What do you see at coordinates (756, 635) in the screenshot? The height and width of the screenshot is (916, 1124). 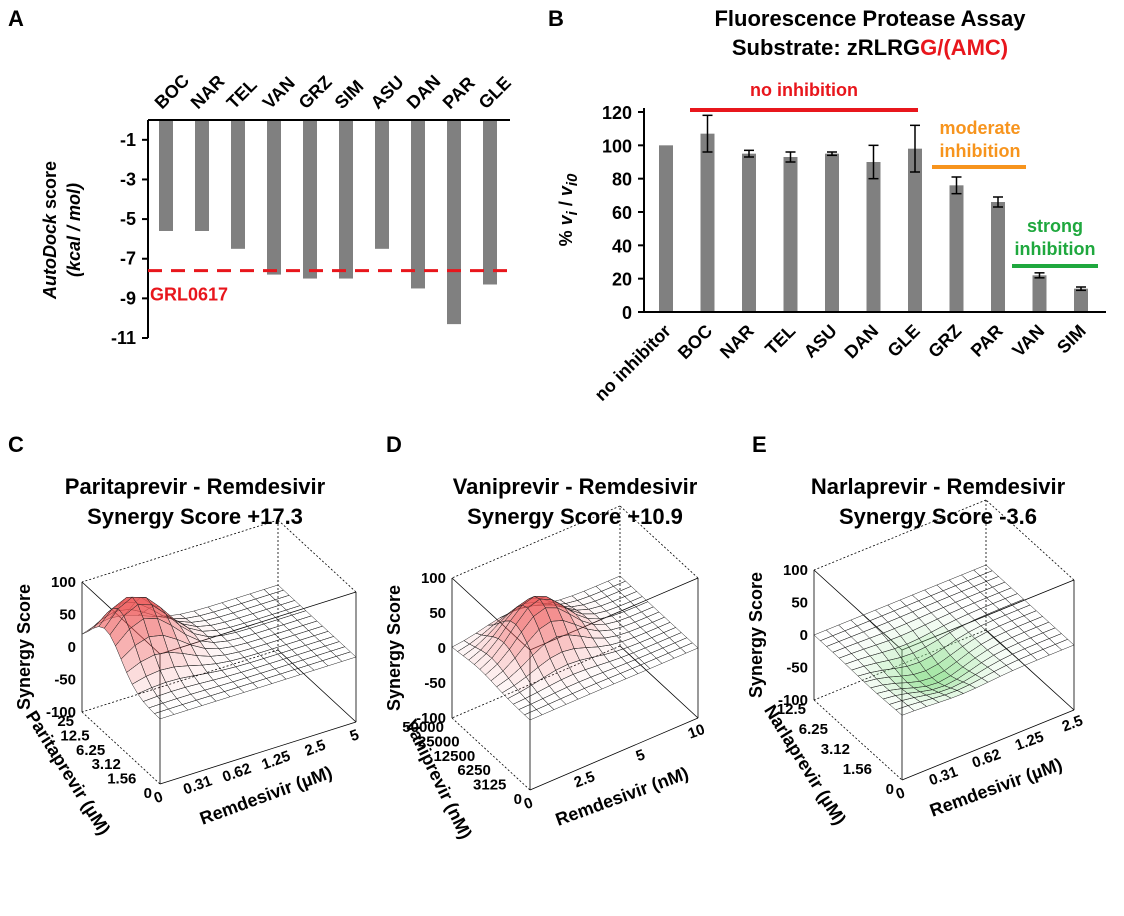 I see `panel-e-z-label: Synergy Score` at bounding box center [756, 635].